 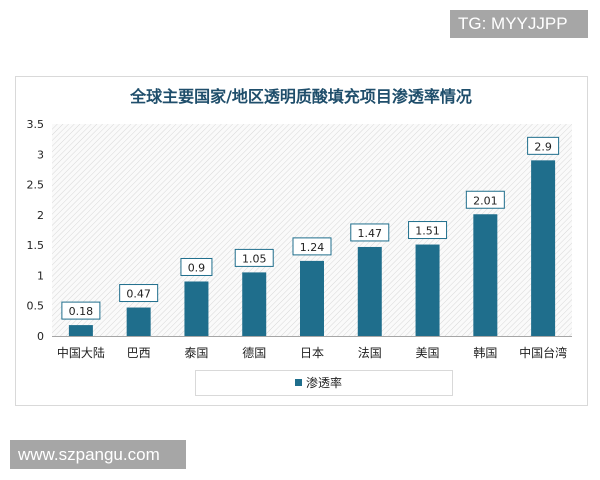 I want to click on y-tick-label: 0.5, so click(x=36, y=306).